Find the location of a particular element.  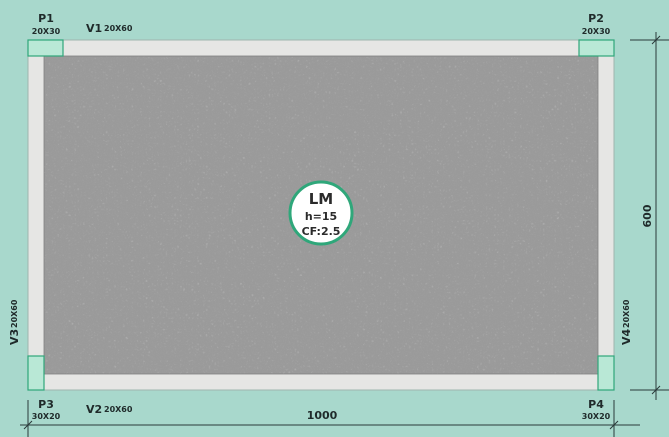

beam-v1-size: 20X60 is located at coordinates (118, 28).